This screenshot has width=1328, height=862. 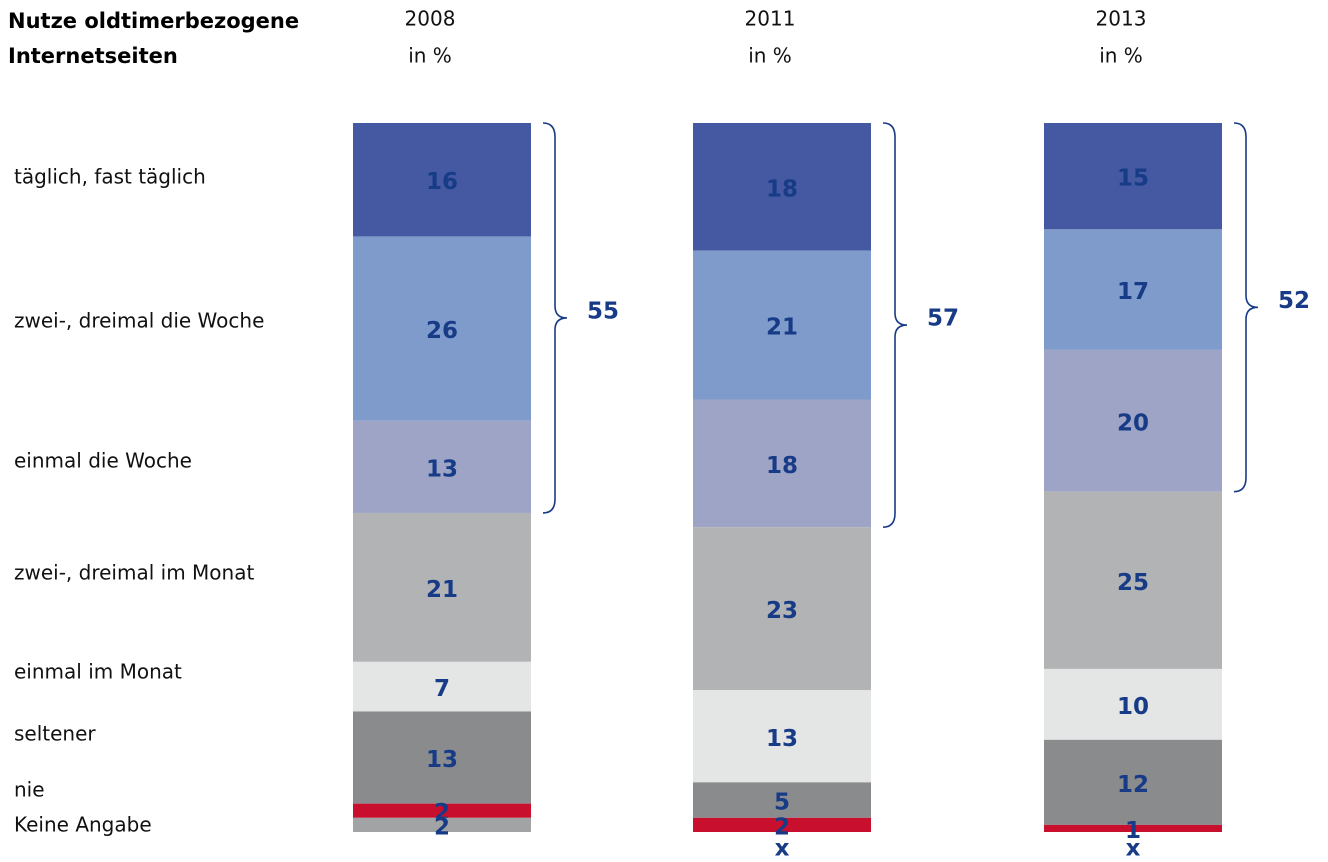 I want to click on value-label: 16, so click(x=442, y=182).